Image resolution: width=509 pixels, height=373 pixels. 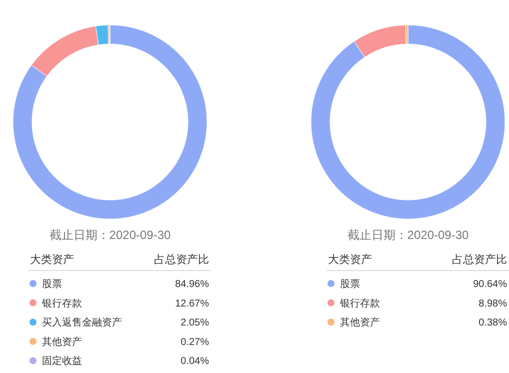 I want to click on data-label: 0.38%, so click(x=493, y=323).